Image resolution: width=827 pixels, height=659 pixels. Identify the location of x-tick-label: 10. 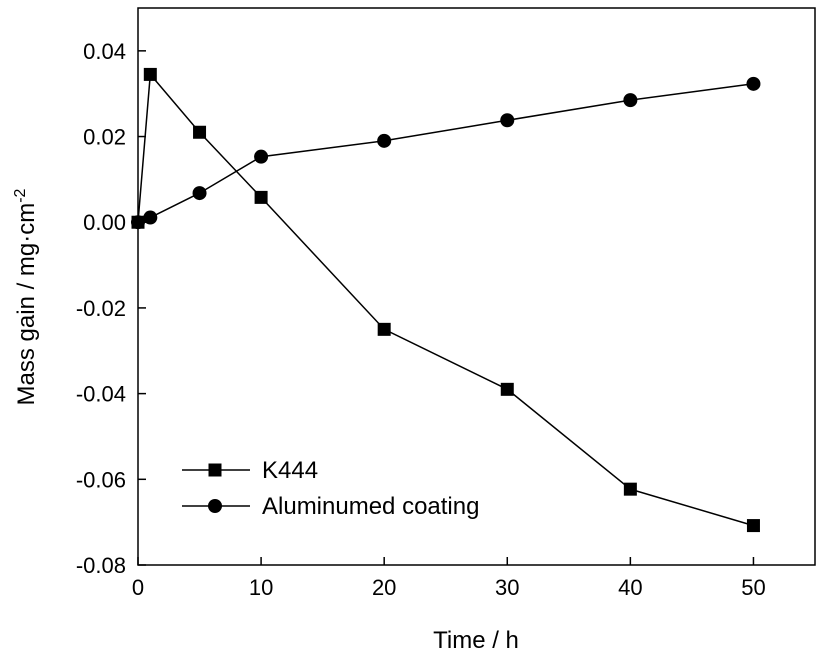
(261, 587).